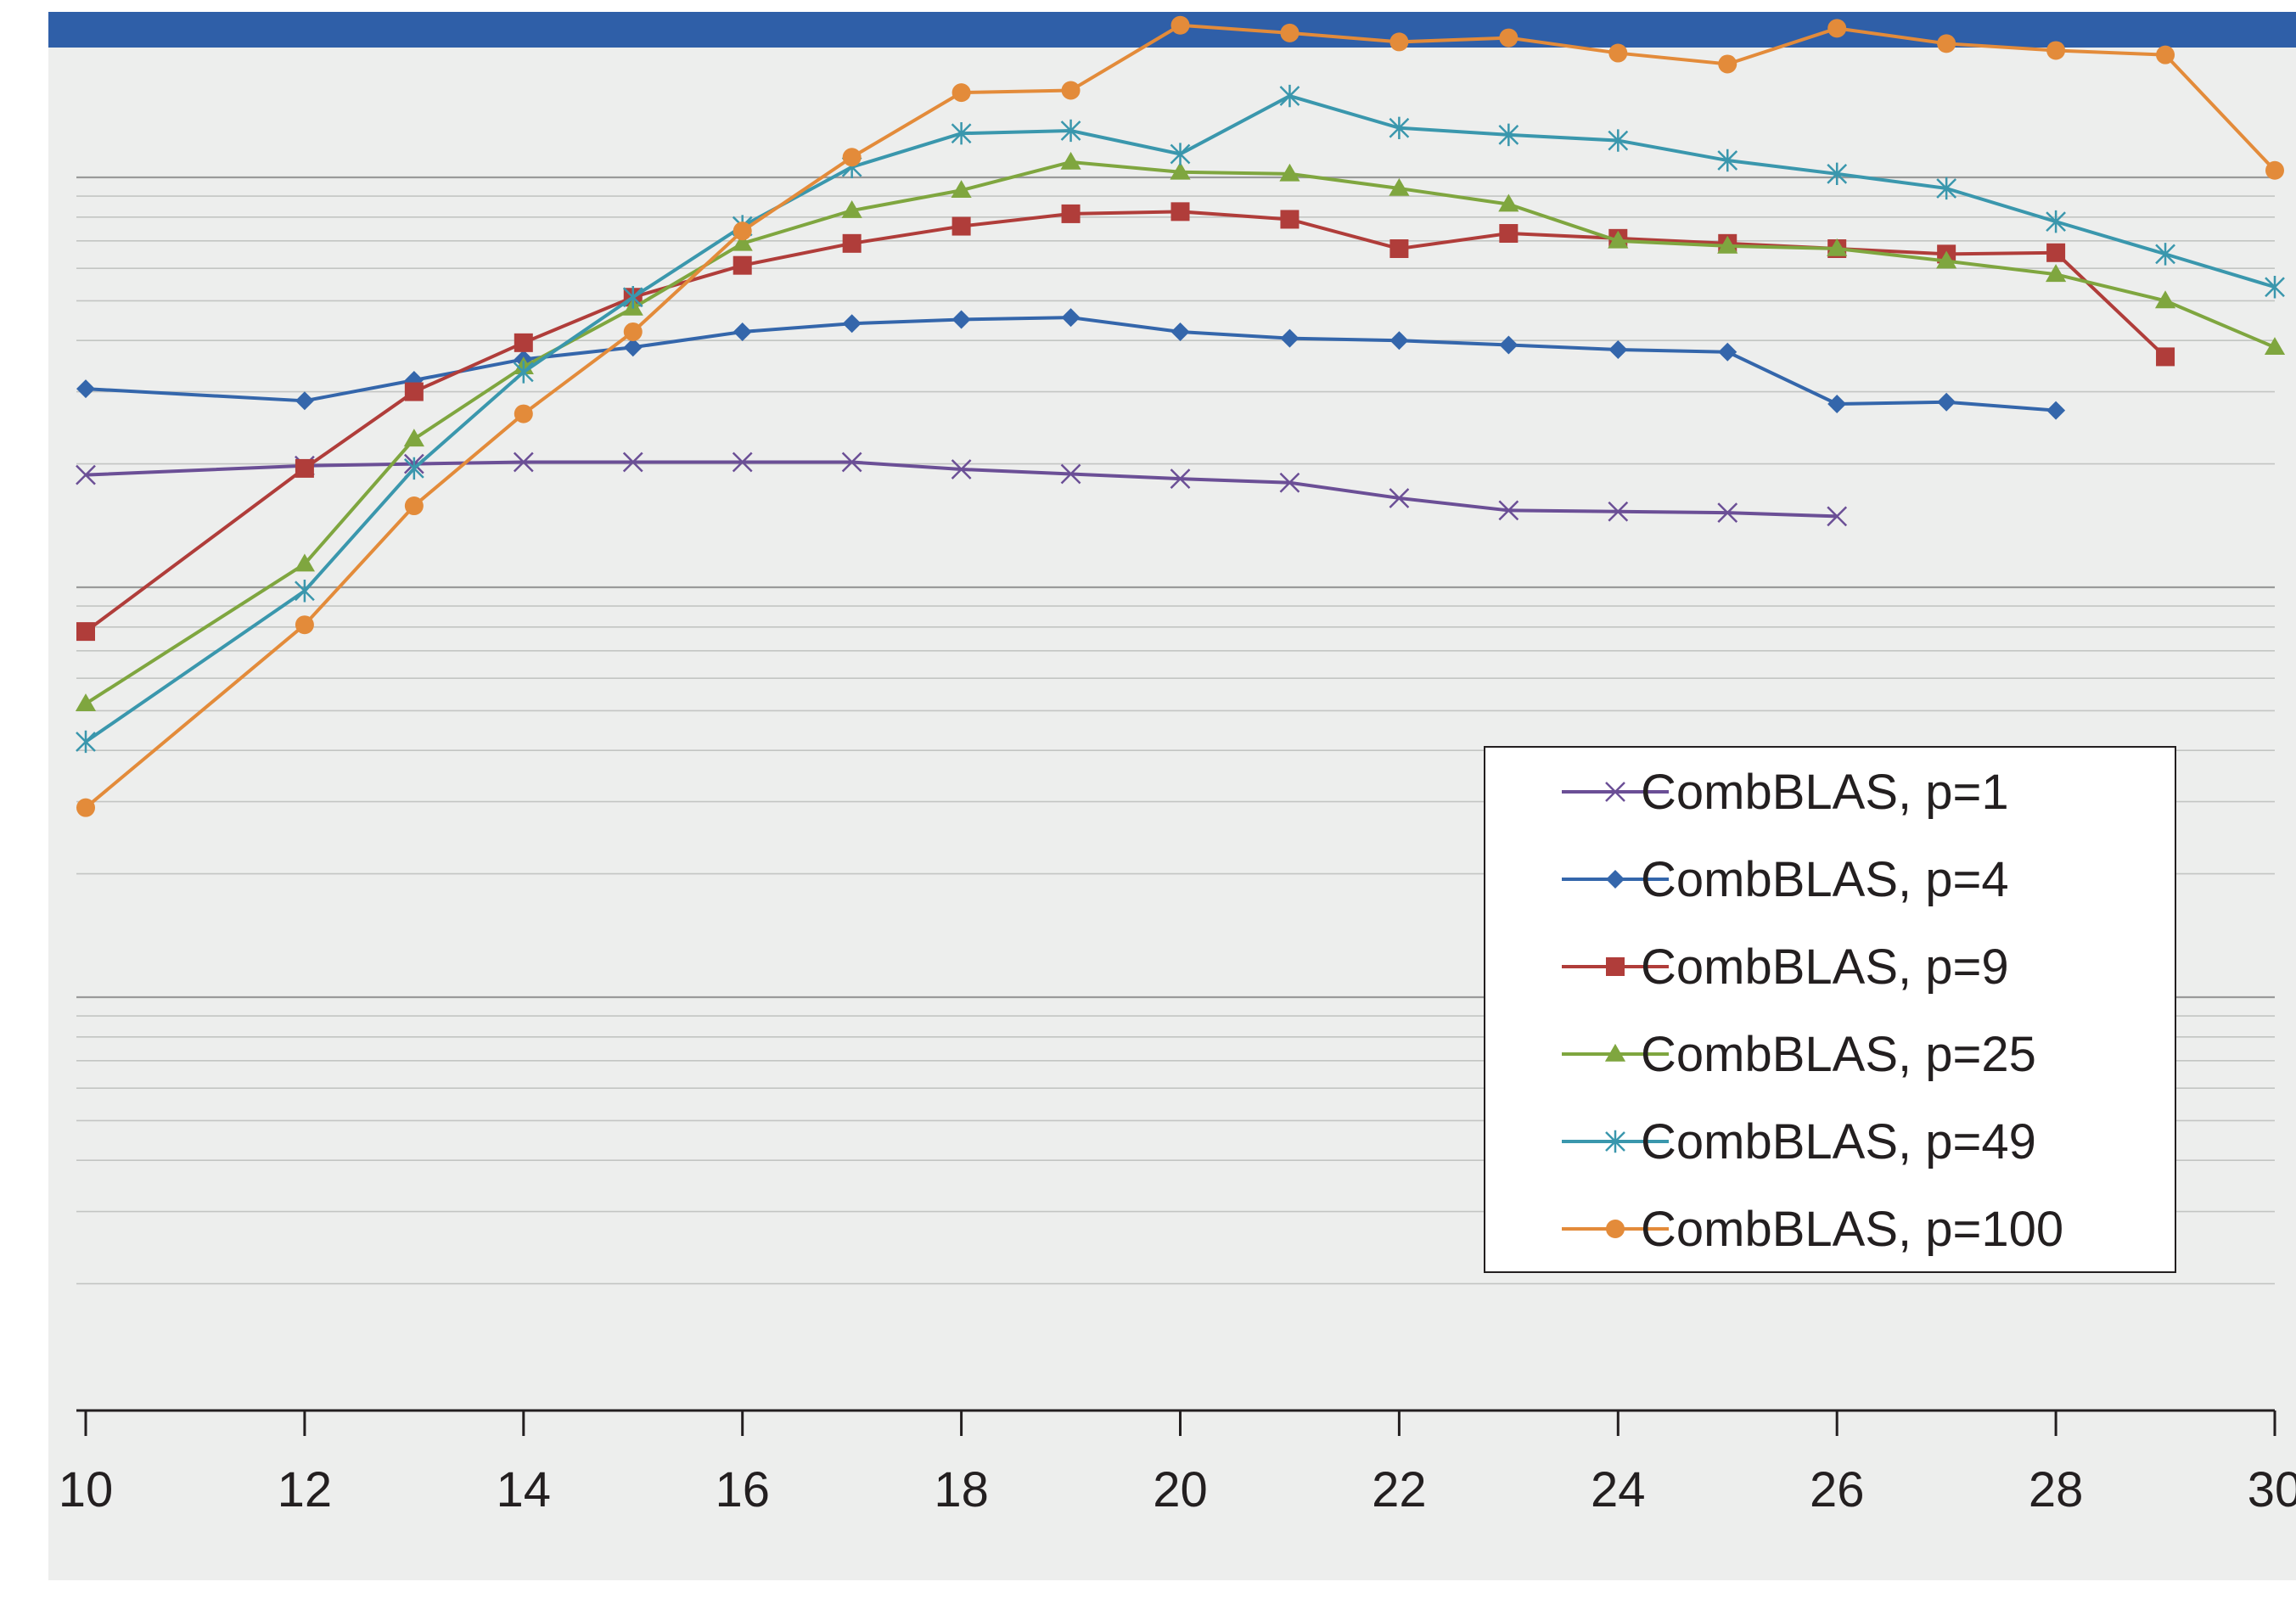  I want to click on x-tick-label: 18, so click(961, 1489).